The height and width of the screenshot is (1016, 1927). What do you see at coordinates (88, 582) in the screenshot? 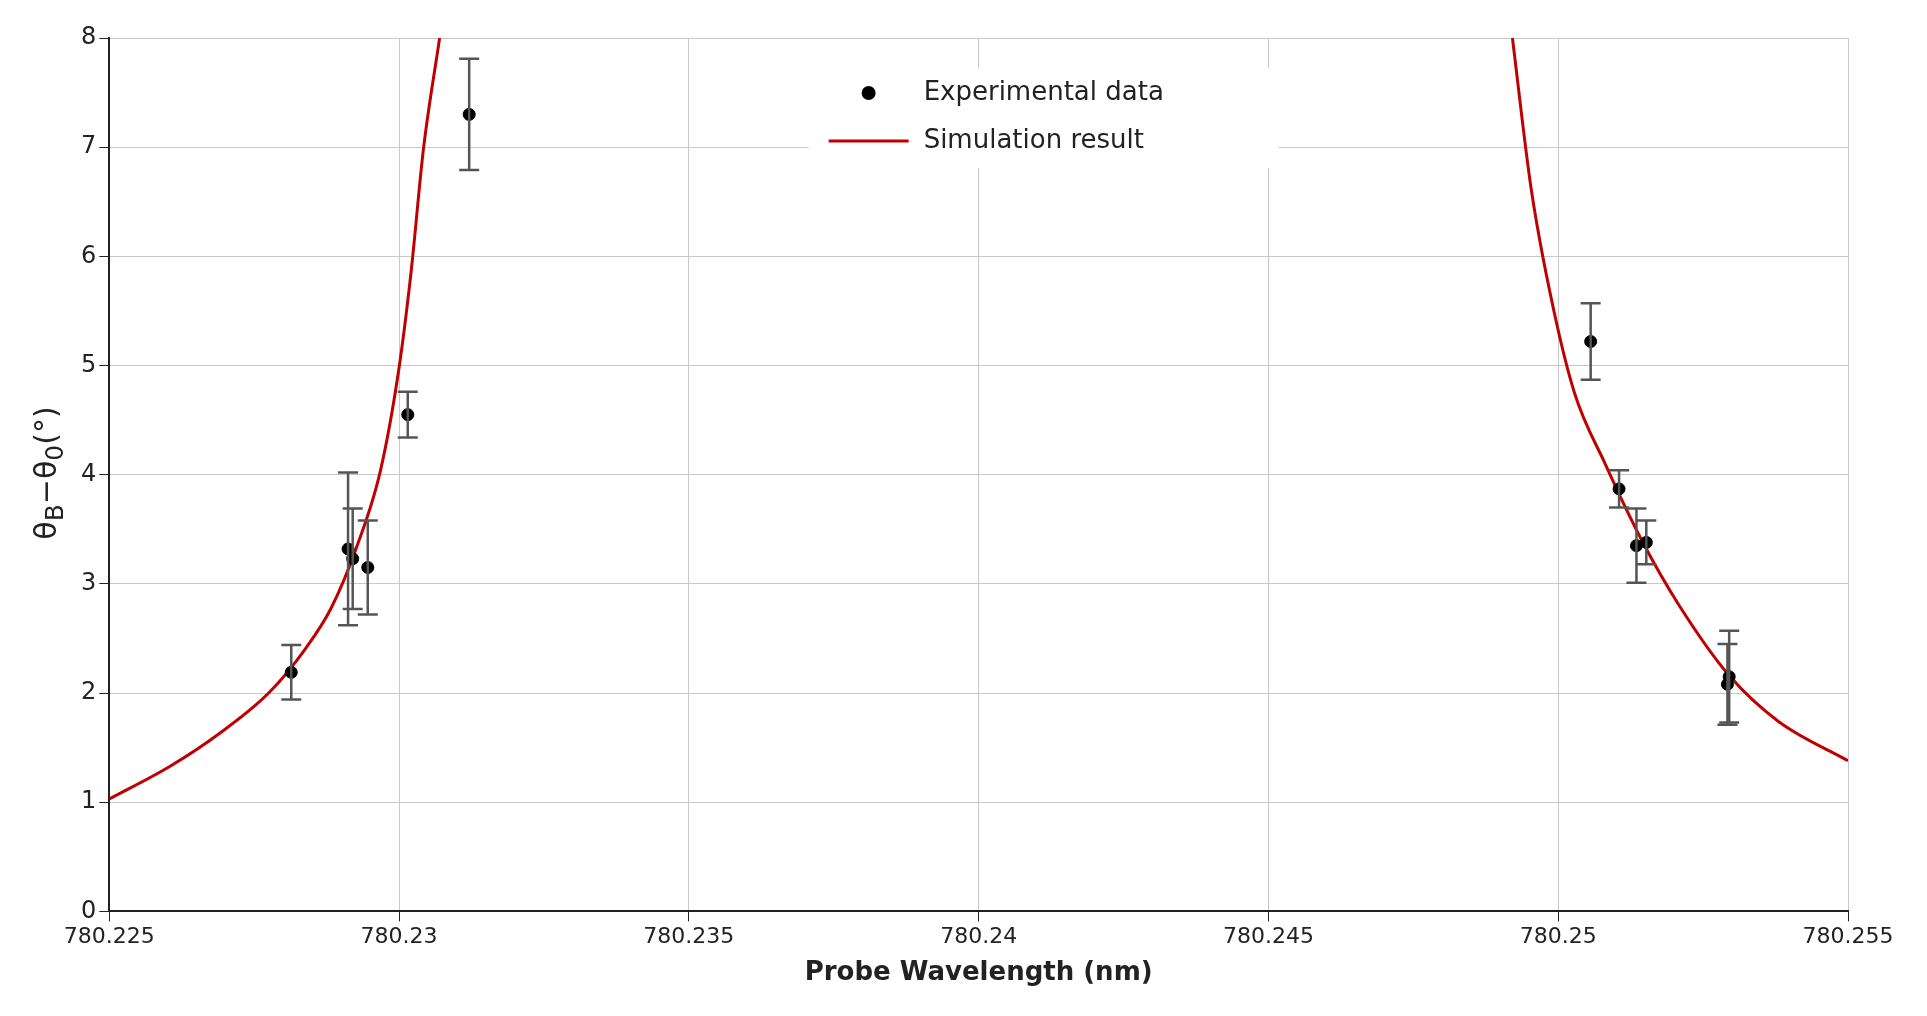
I see `y-tick-label: 3` at bounding box center [88, 582].